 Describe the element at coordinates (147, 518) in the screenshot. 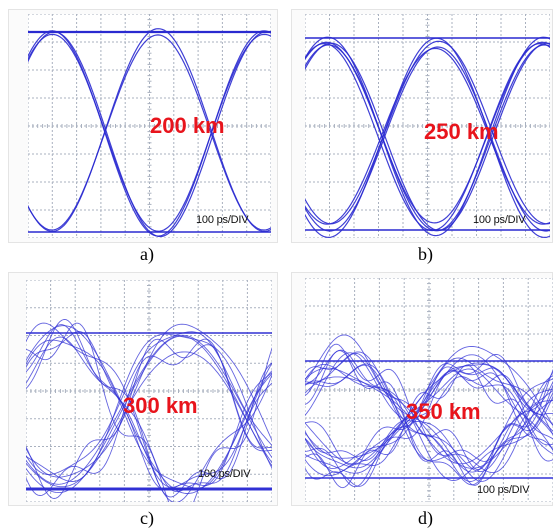

I see `caption-c: c)` at that location.